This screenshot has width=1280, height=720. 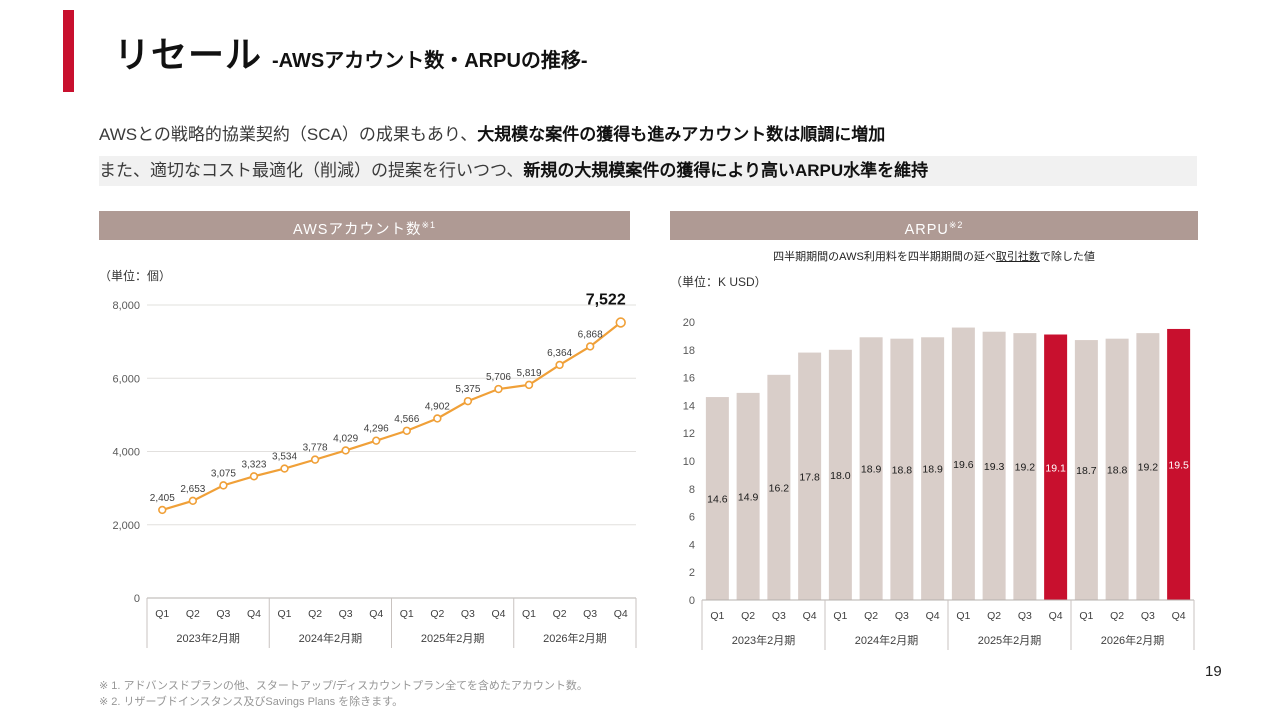 I want to click on y-tick-label: 16, so click(x=689, y=379).